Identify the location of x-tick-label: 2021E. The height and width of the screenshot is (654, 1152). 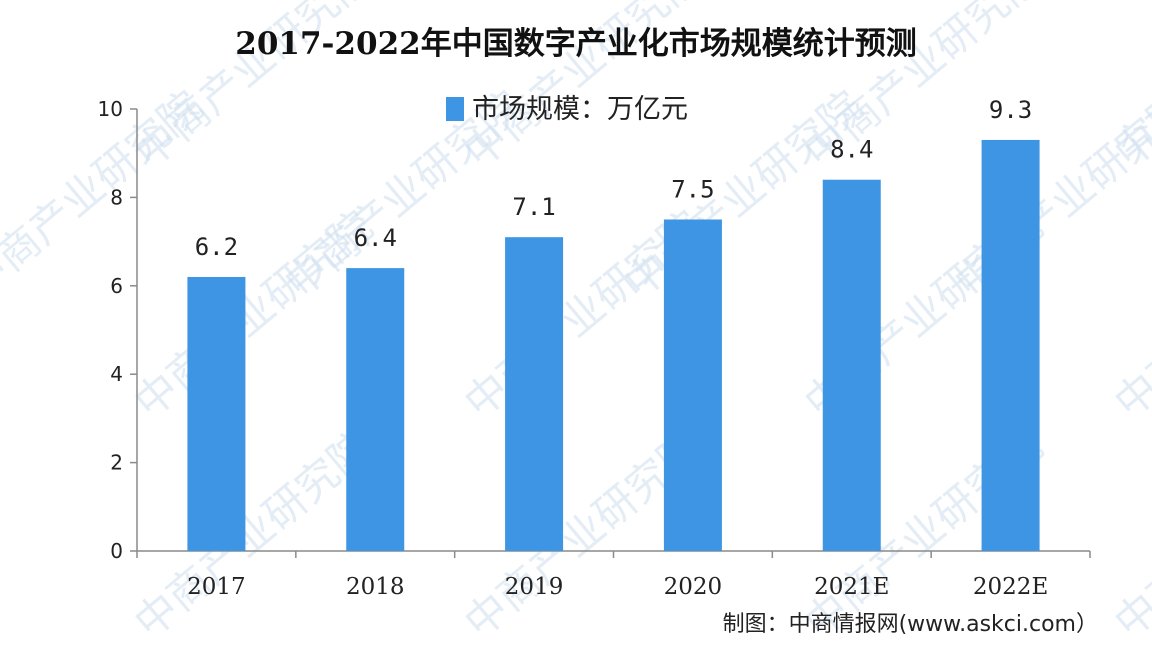
(851, 587).